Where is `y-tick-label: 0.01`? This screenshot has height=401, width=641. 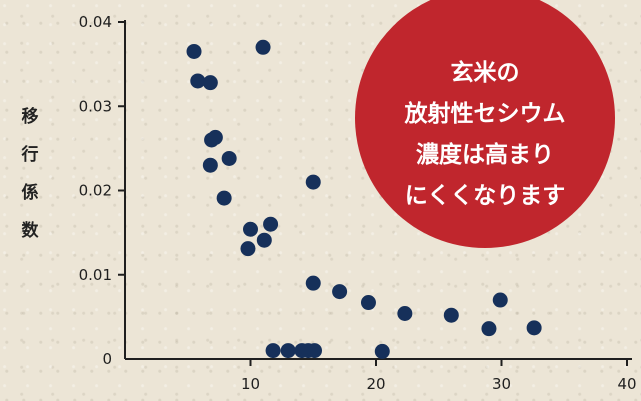 y-tick-label: 0.01 is located at coordinates (95, 275).